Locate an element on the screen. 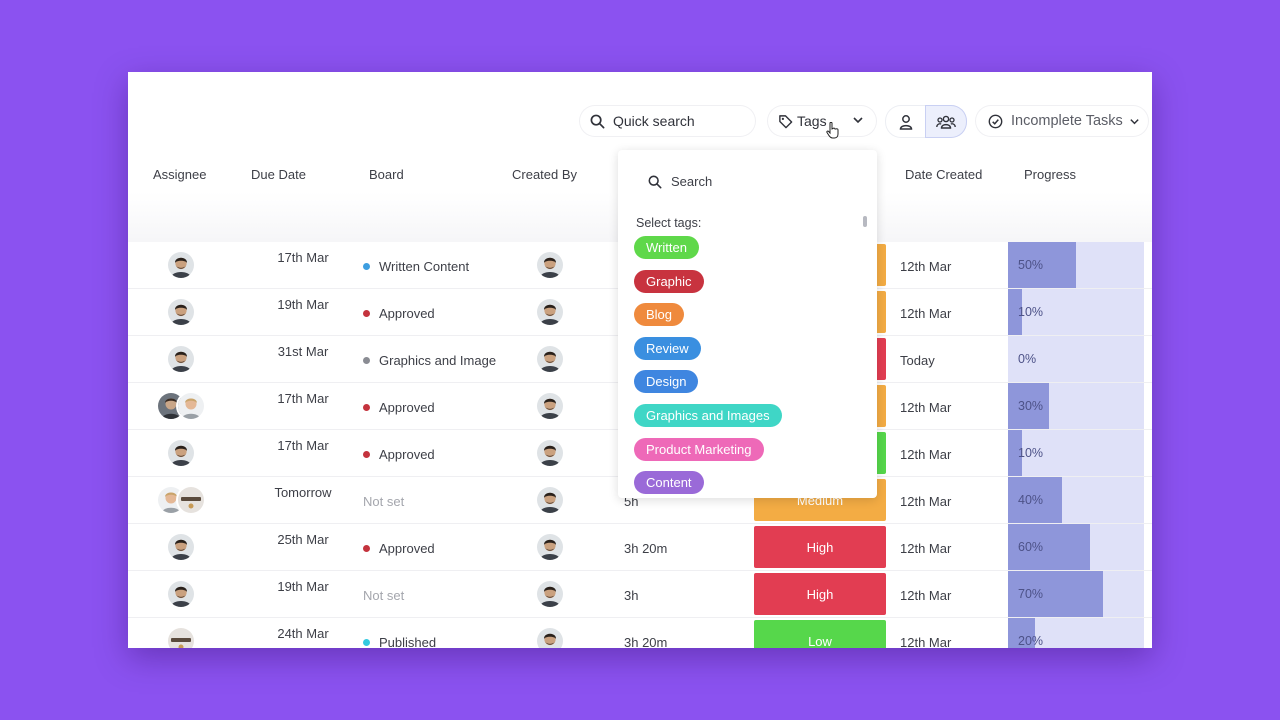  progress-bar: 30% is located at coordinates (1076, 406).